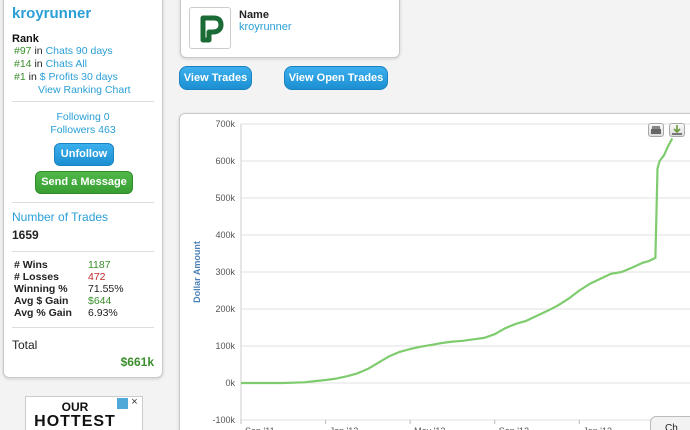 The image size is (690, 430). I want to click on stocktwits-p-icon, so click(211, 29).